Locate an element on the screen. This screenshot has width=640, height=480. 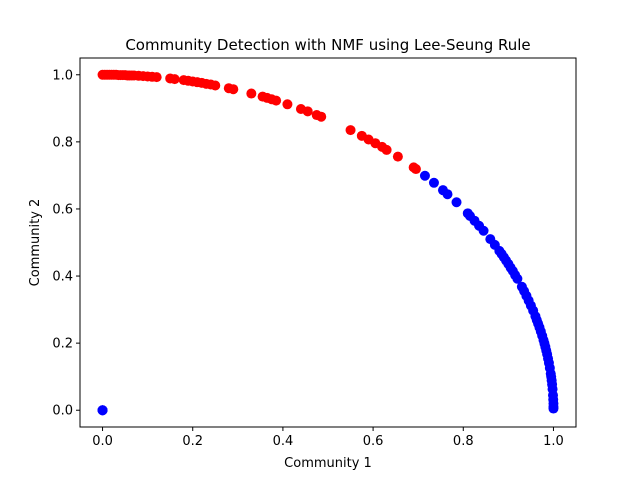
y-tick-label: 0.4 is located at coordinates (62, 277).